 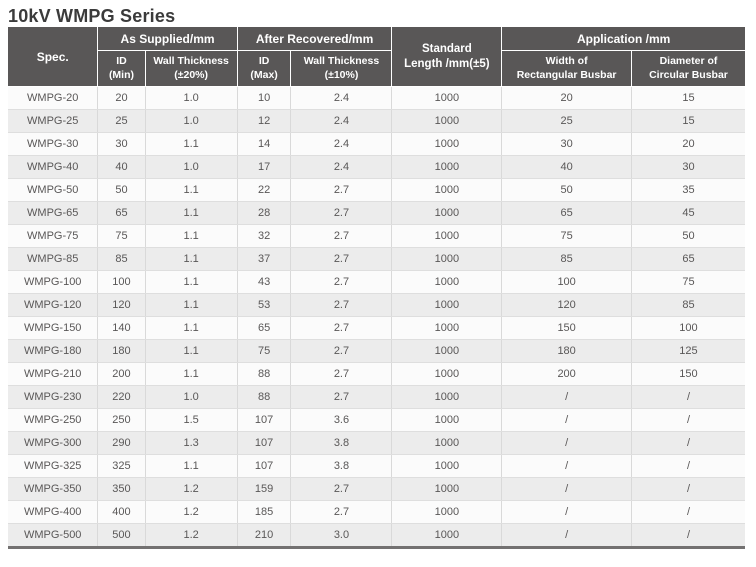 What do you see at coordinates (121, 167) in the screenshot?
I see `id-min-cell: 40` at bounding box center [121, 167].